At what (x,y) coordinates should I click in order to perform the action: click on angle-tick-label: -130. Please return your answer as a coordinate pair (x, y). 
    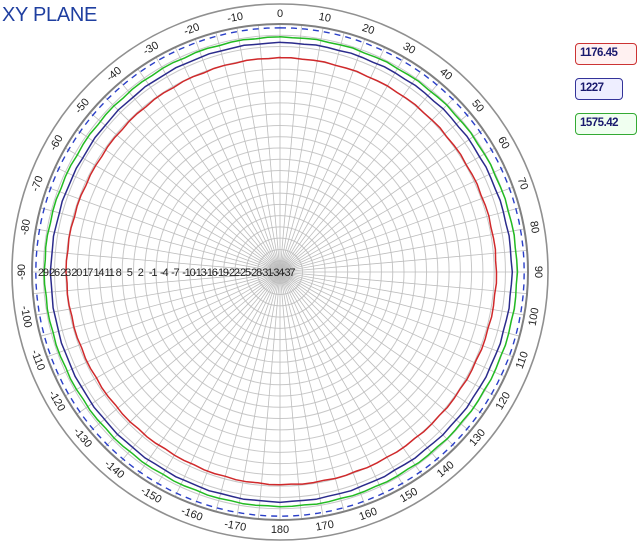
    Looking at the image, I should click on (82, 438).